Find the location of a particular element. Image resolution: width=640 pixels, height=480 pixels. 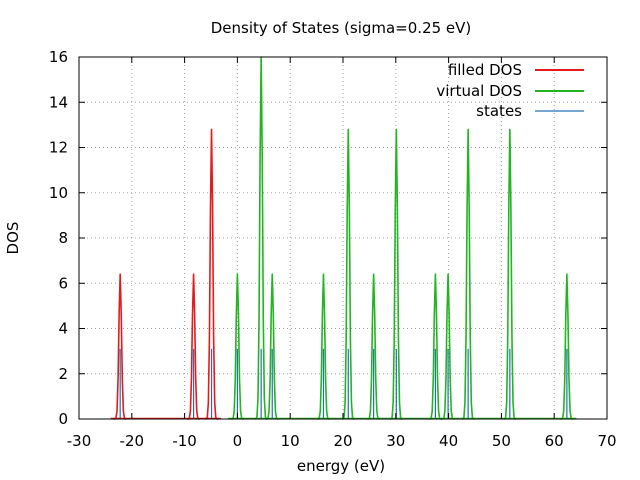

y-tick-label: 16 is located at coordinates (58, 57).